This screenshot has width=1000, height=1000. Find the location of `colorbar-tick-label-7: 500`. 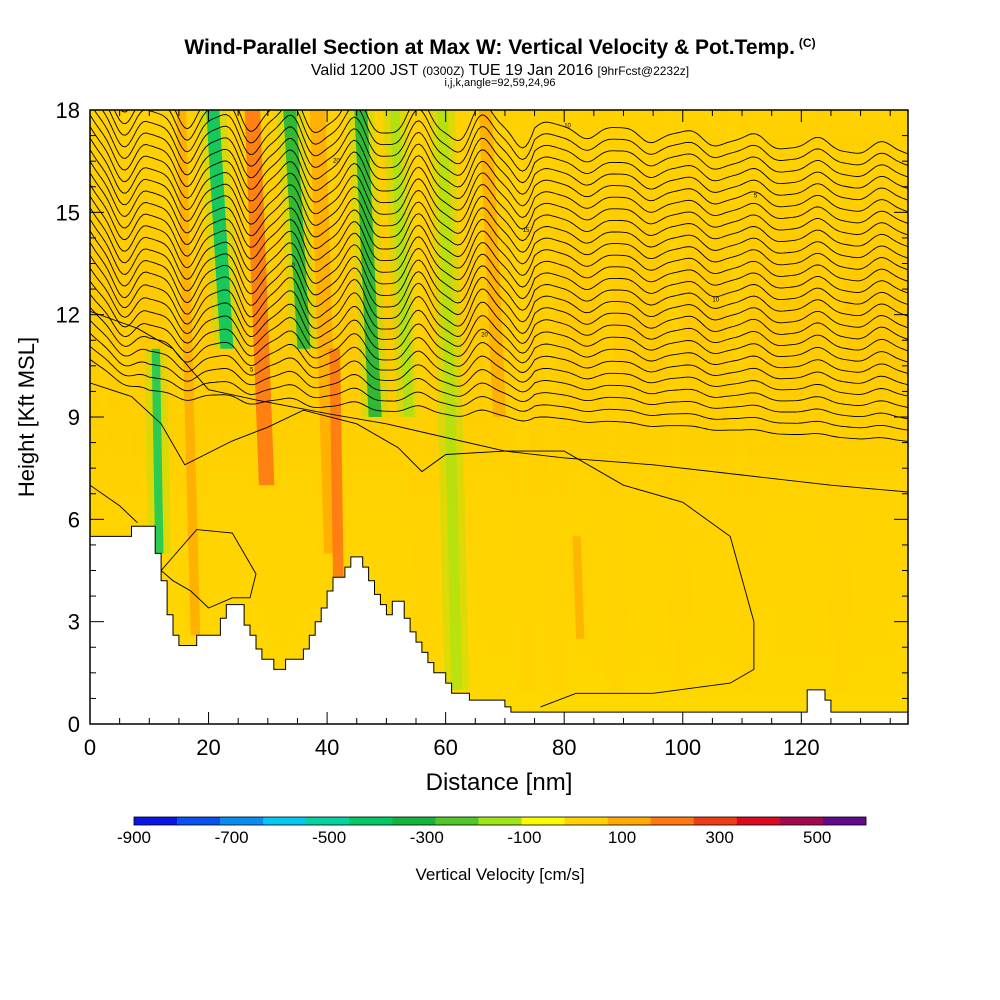

colorbar-tick-label-7: 500 is located at coordinates (817, 837).